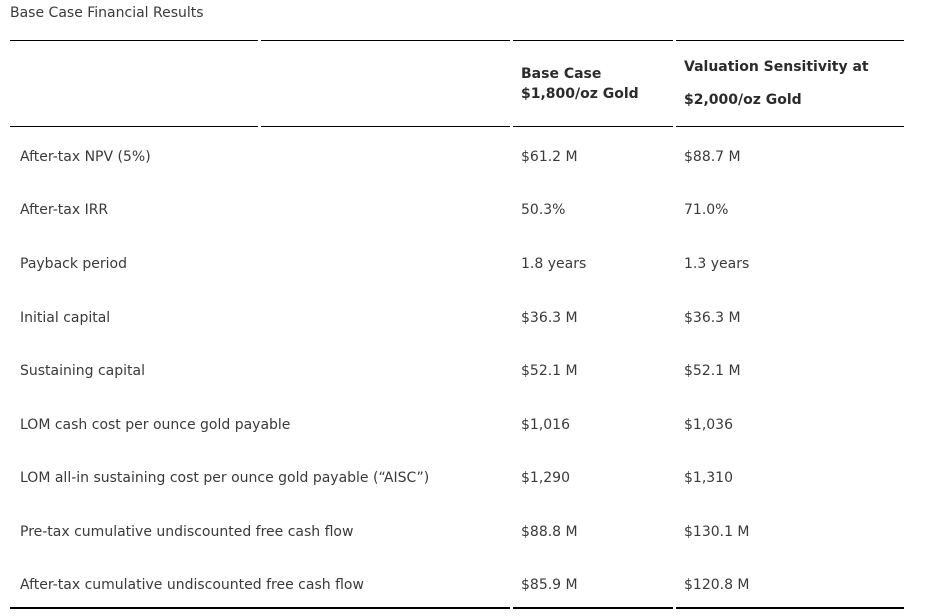 The image size is (948, 616). Describe the element at coordinates (712, 156) in the screenshot. I see `sensitivity-value: $88.7 M` at that location.